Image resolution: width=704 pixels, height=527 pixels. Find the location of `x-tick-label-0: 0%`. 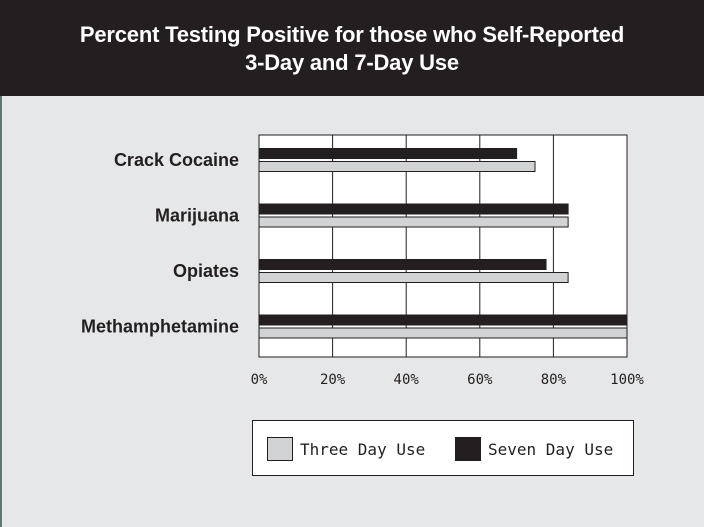

x-tick-label-0: 0% is located at coordinates (259, 380).